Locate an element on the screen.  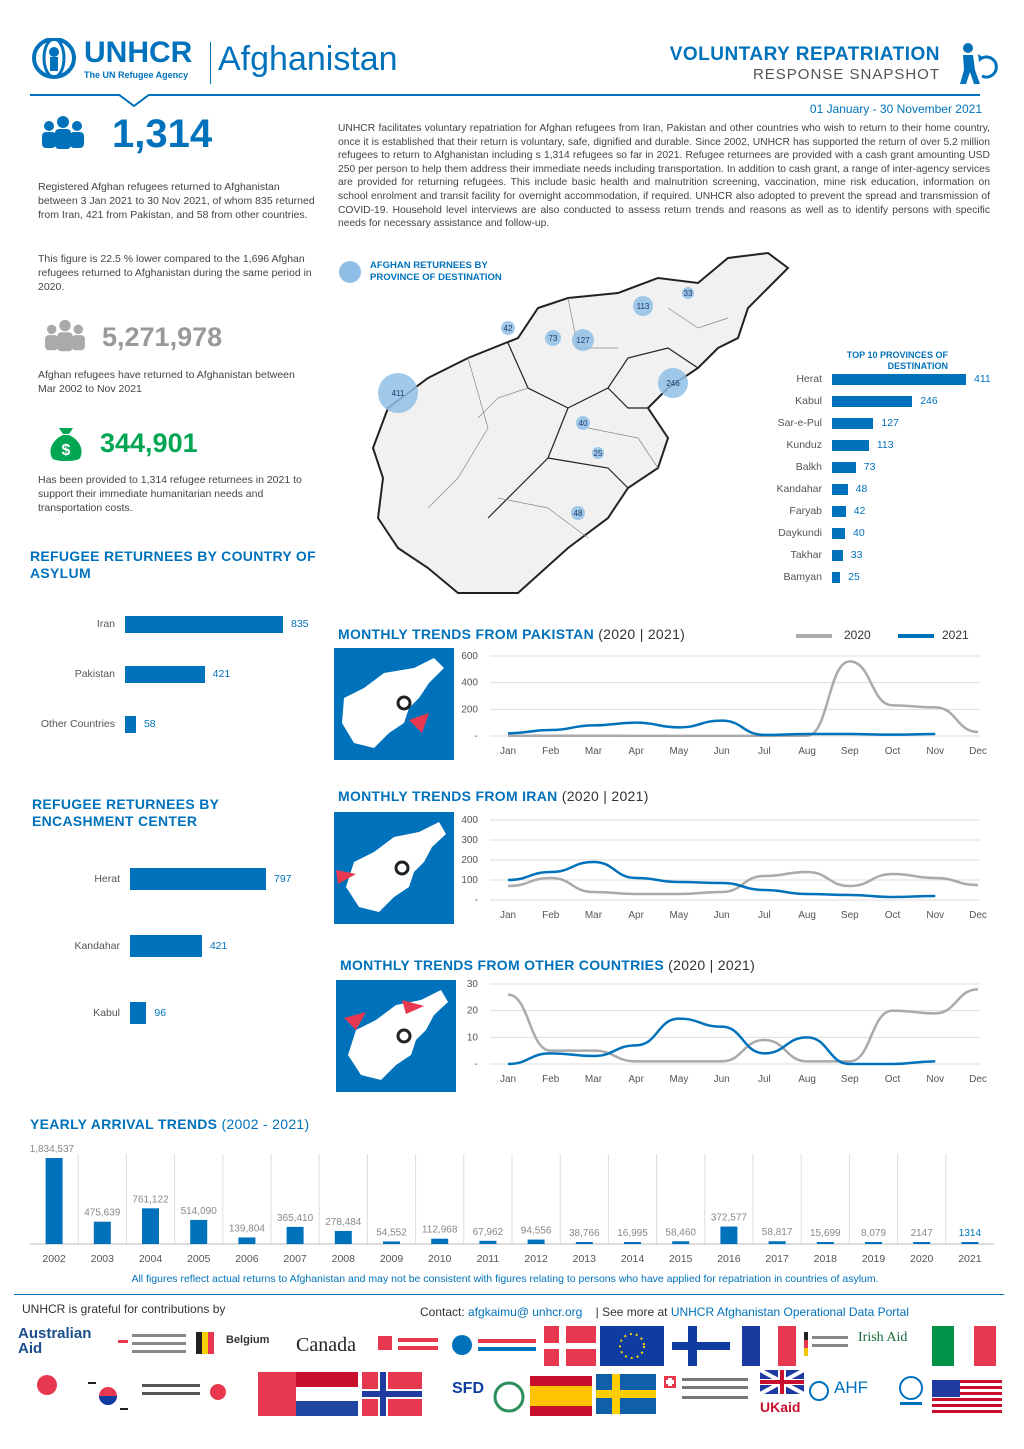
year-tick-label: 2011 is located at coordinates (488, 1259).